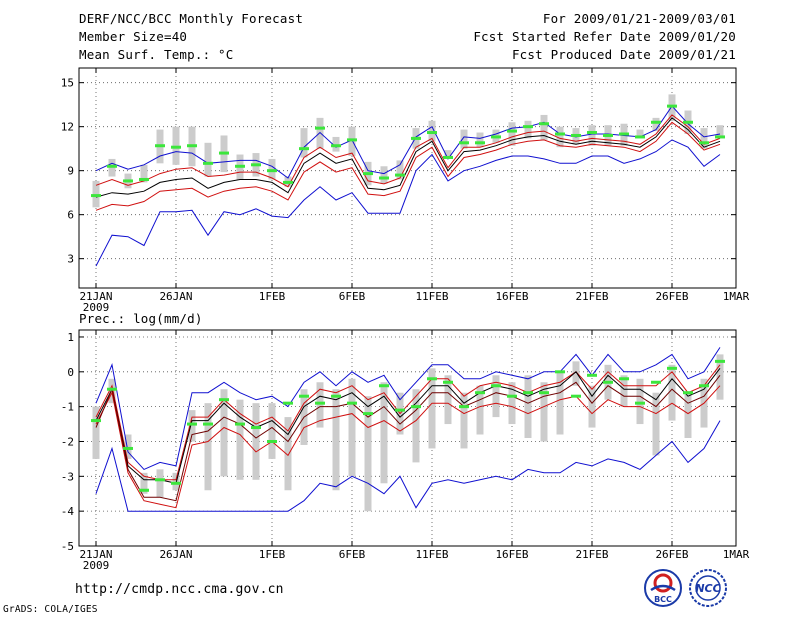  What do you see at coordinates (671, 554) in the screenshot?
I see `prec-x-tick-label: 26FEB` at bounding box center [671, 554].